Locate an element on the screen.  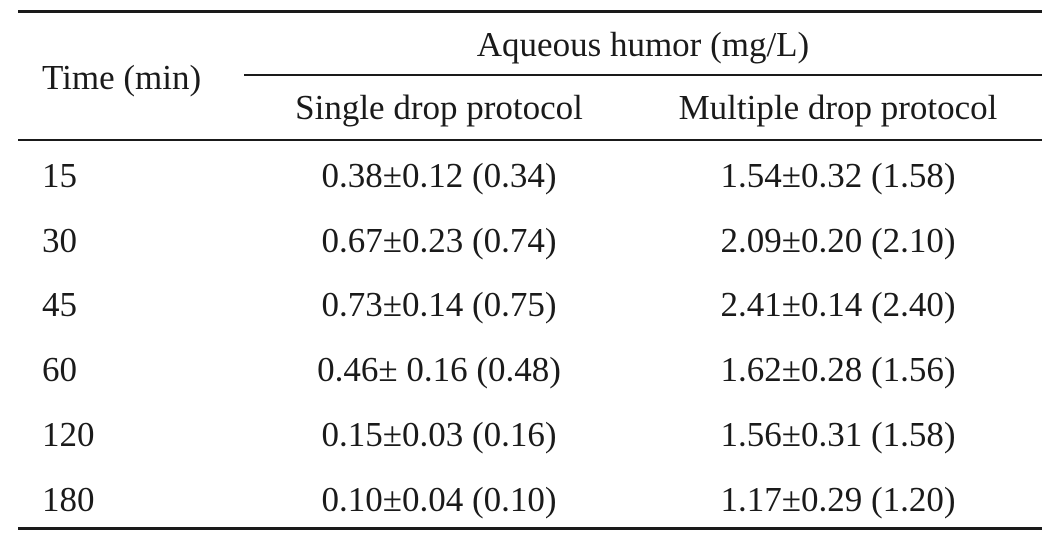
table-row: 45 0.73±0.14 (0.75) 2.41±0.14 (2.40) is located at coordinates (530, 305).